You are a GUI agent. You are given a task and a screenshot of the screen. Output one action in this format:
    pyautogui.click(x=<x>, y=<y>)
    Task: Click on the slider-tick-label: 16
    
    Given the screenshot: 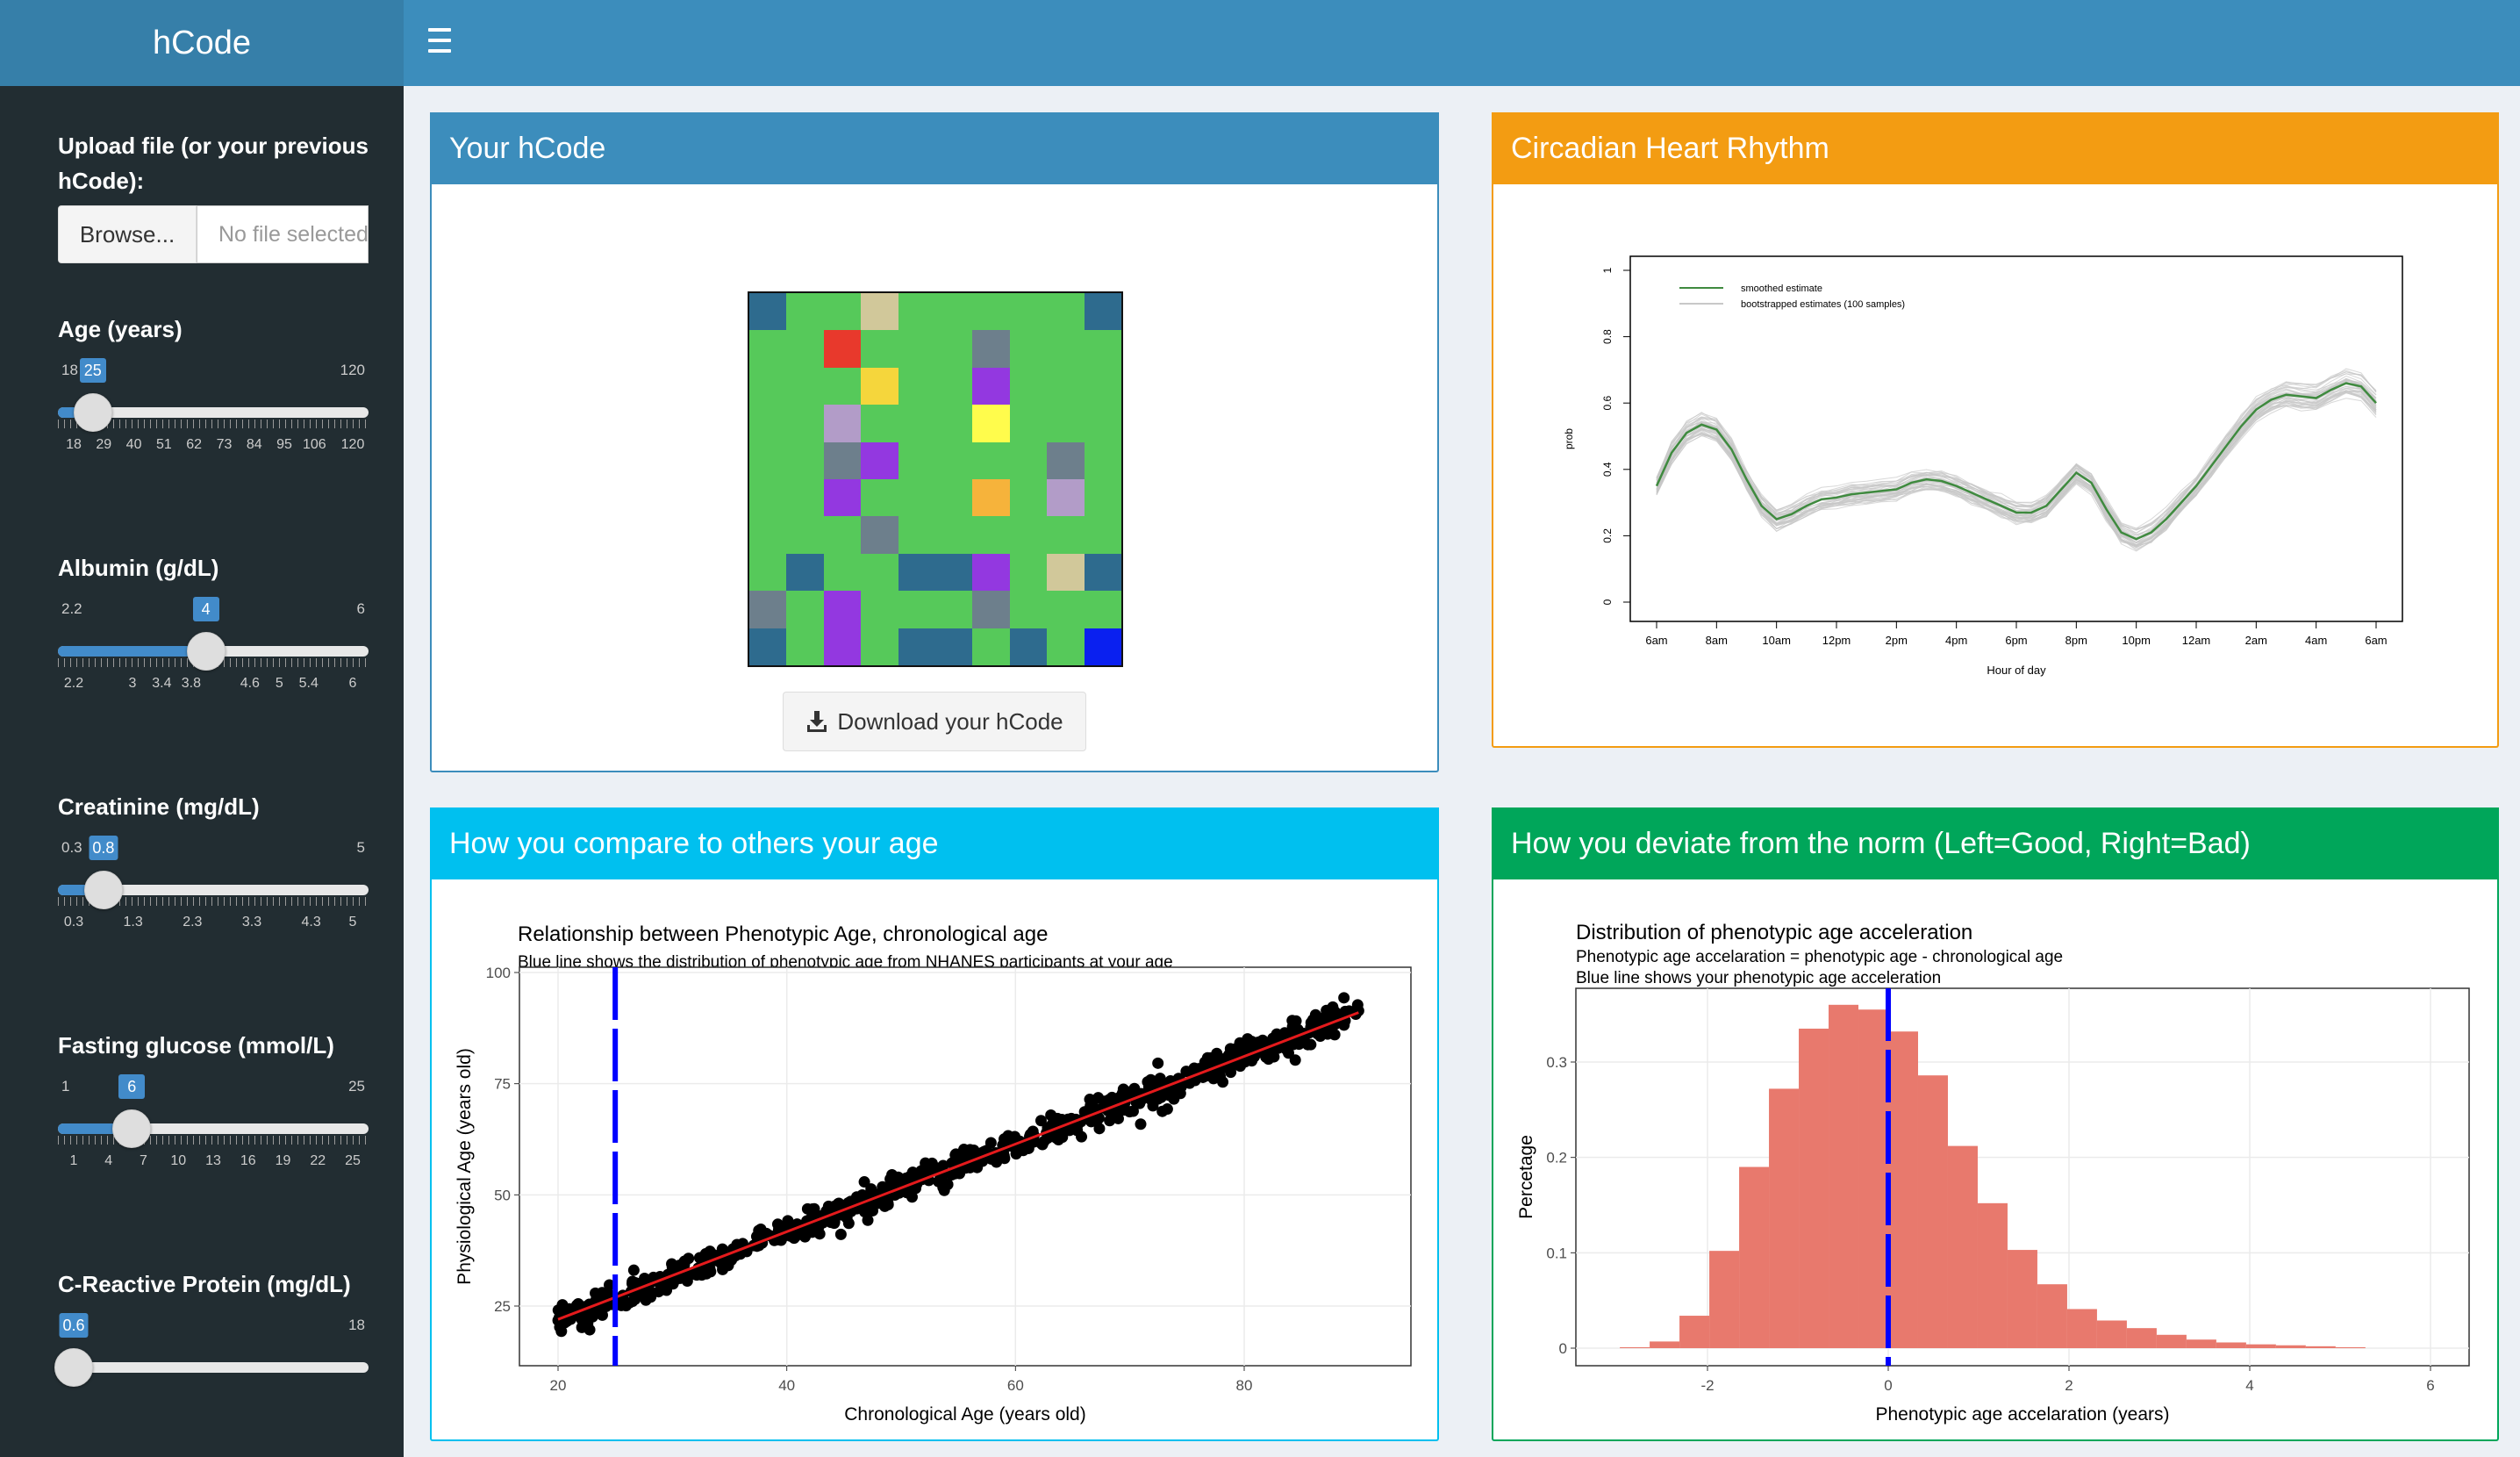 What is the action you would take?
    pyautogui.click(x=248, y=1160)
    